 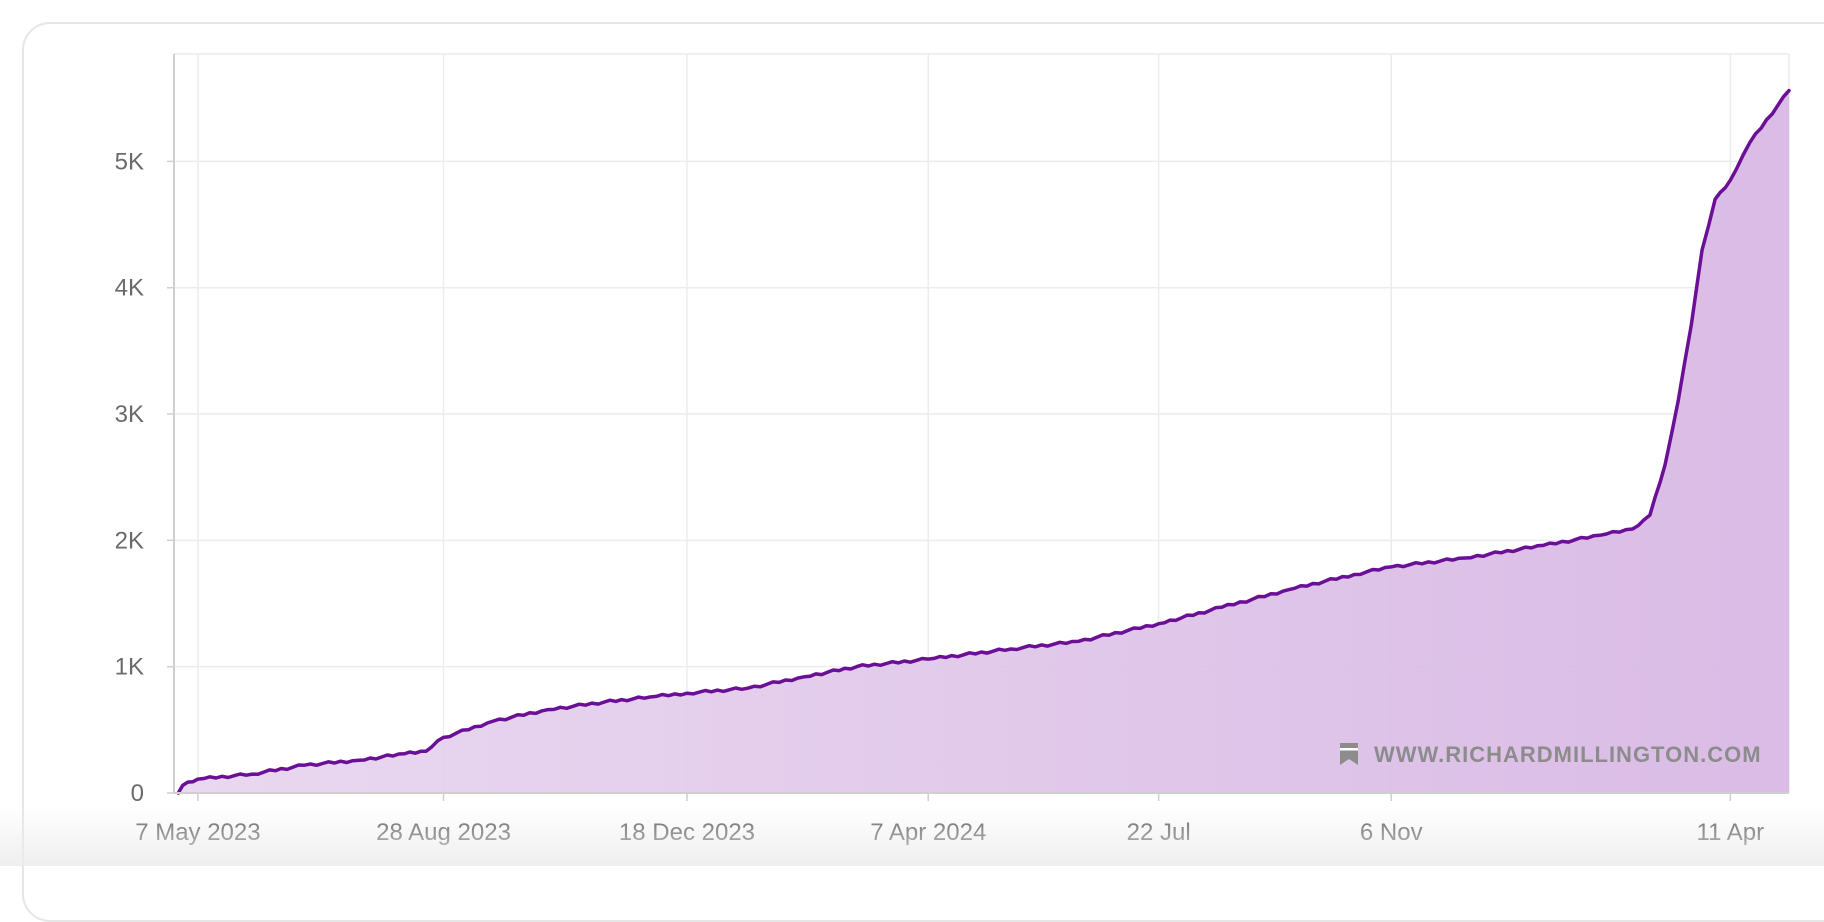 What do you see at coordinates (129, 414) in the screenshot?
I see `y-tick-label: 3K` at bounding box center [129, 414].